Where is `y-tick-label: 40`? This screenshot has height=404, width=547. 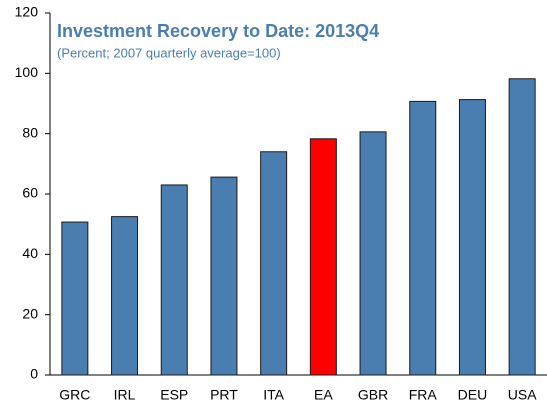
y-tick-label: 40 is located at coordinates (30, 253).